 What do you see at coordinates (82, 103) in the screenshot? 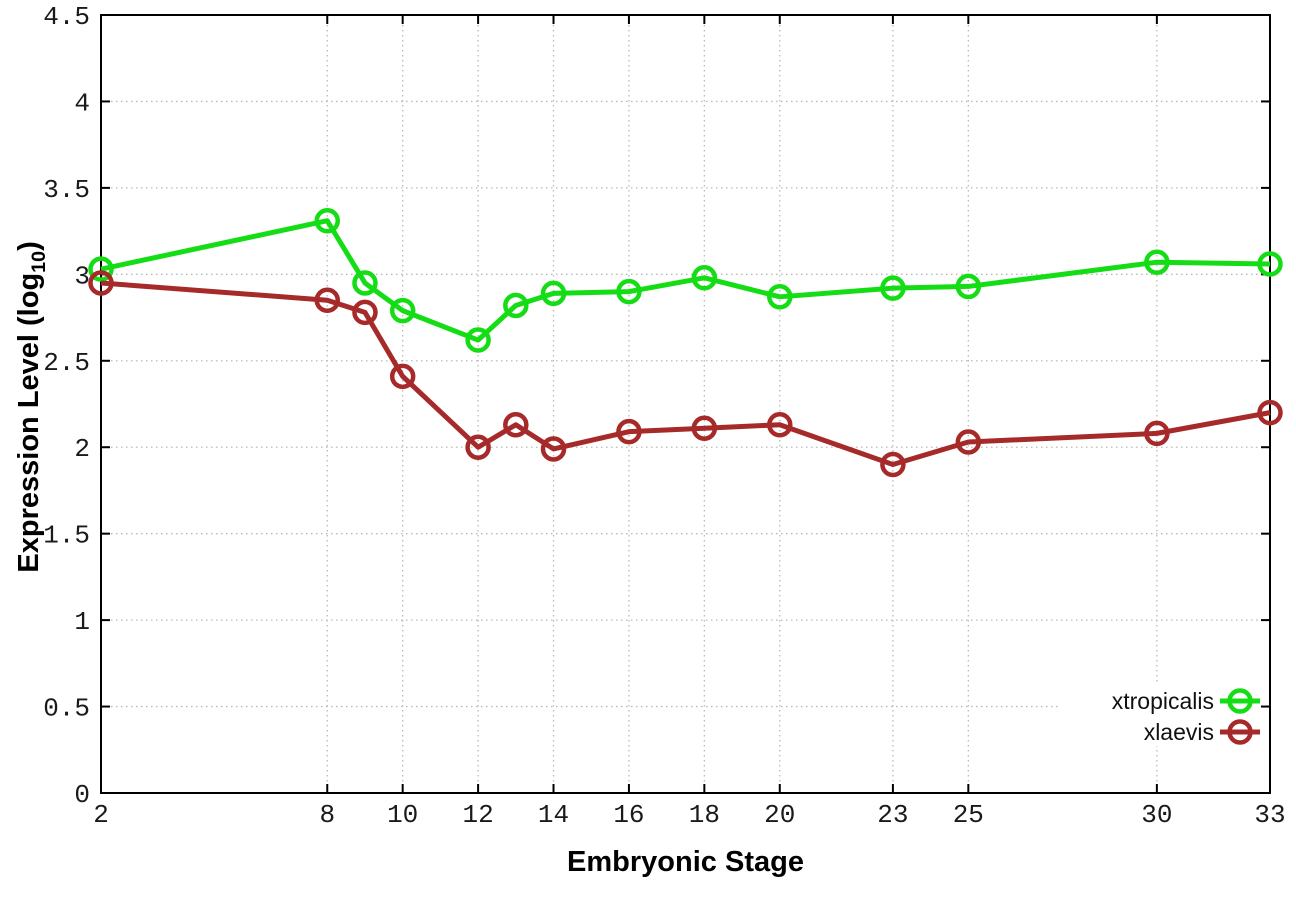
I see `y-tick-label: 4` at bounding box center [82, 103].